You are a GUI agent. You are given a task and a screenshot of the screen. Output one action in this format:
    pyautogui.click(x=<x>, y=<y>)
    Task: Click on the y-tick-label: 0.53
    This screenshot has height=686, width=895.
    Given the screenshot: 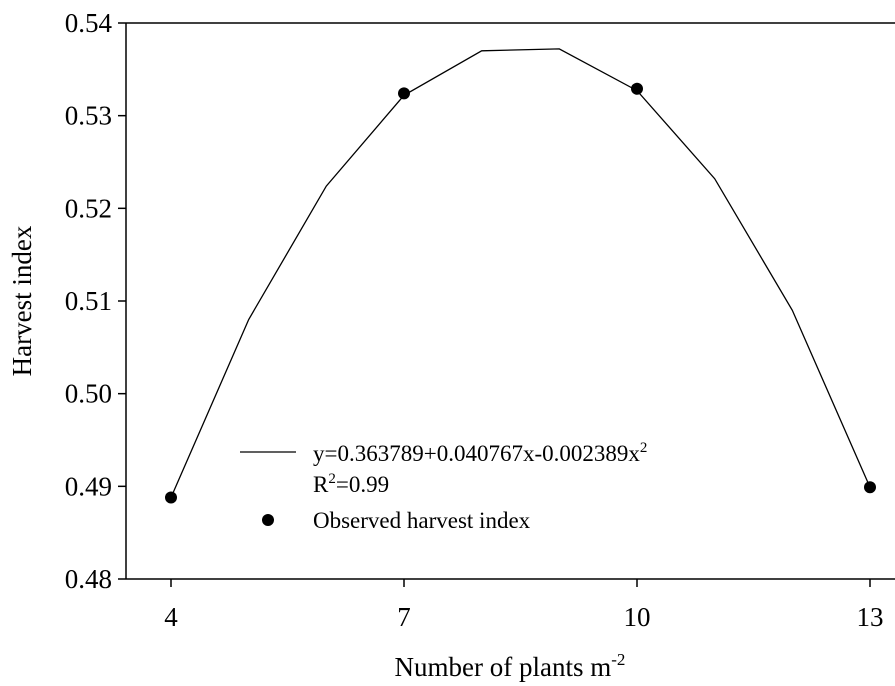 What is the action you would take?
    pyautogui.click(x=88, y=116)
    